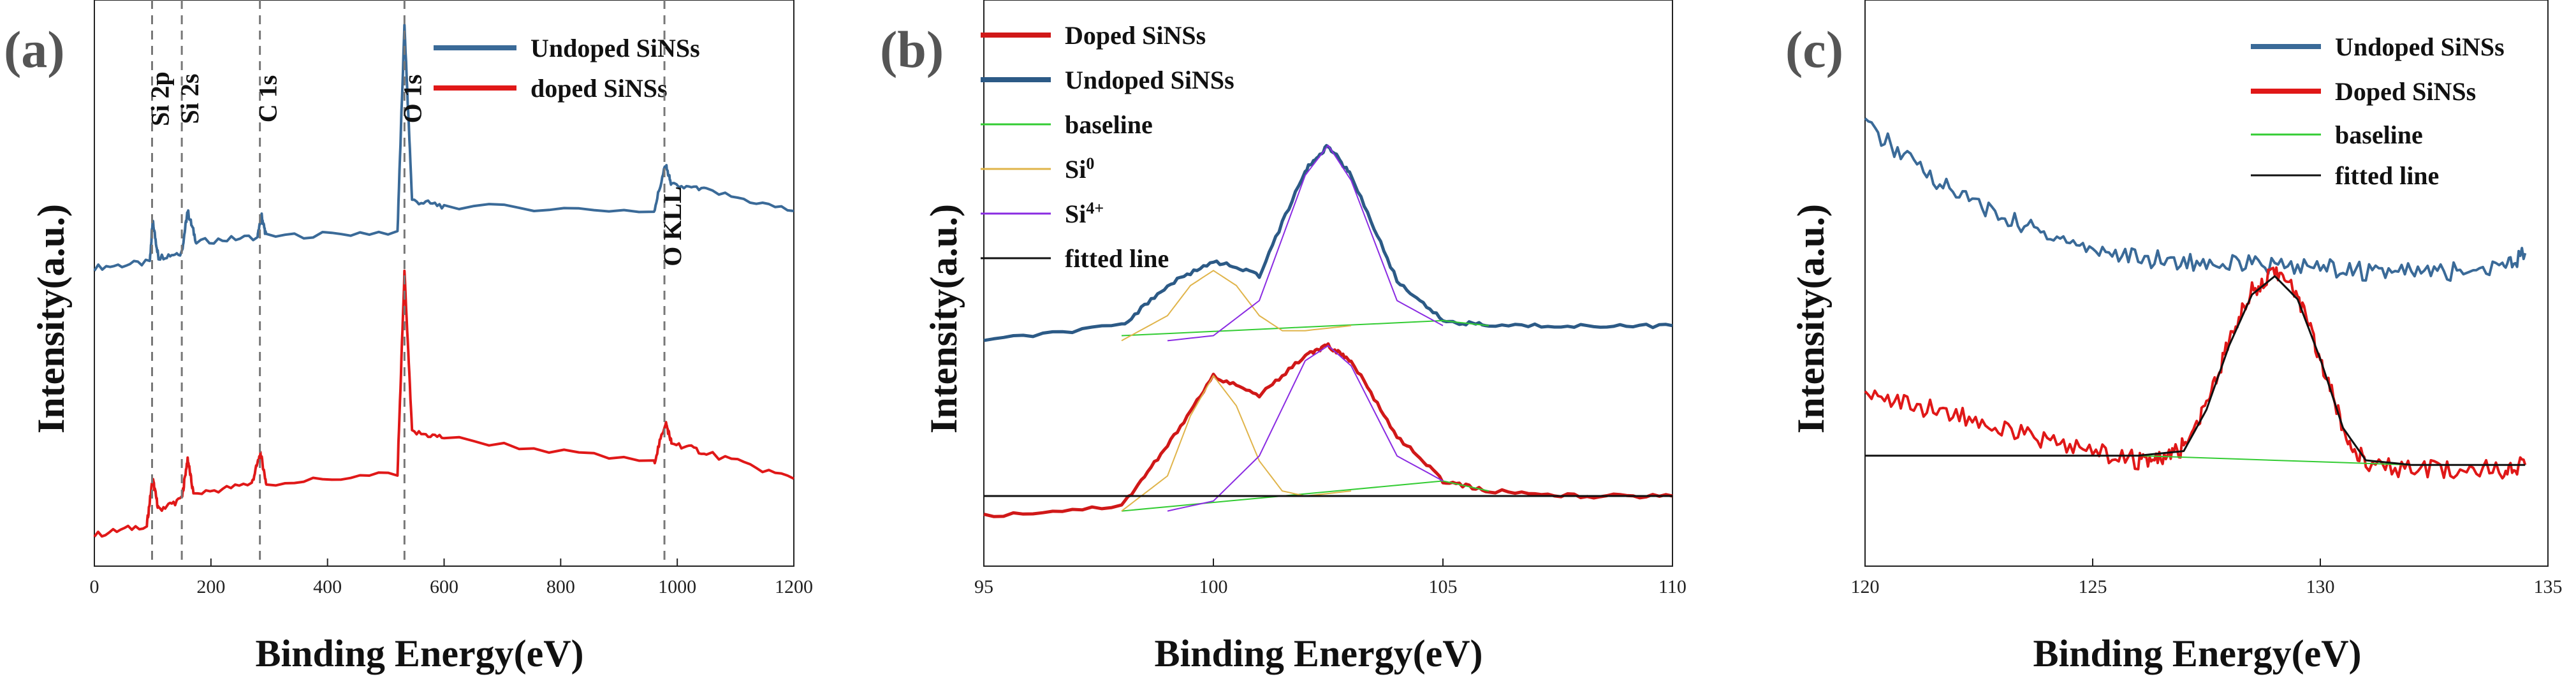 The width and height of the screenshot is (2576, 686). What do you see at coordinates (2405, 91) in the screenshot?
I see `legend-label-doped-c: Doped SiNSs` at bounding box center [2405, 91].